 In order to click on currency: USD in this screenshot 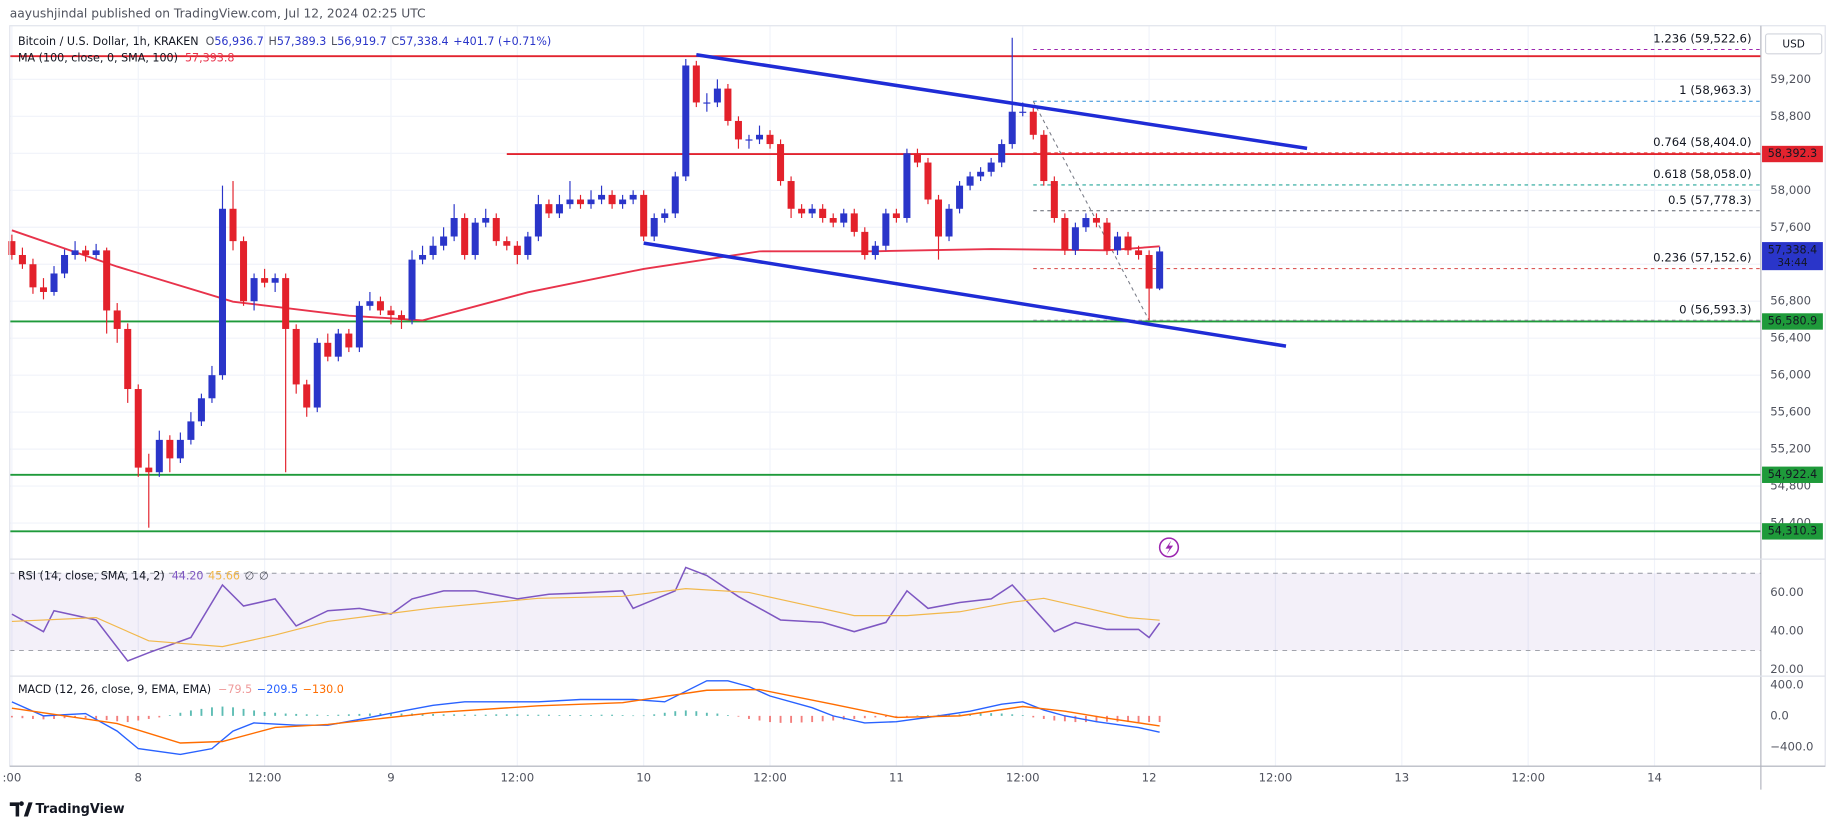, I will do `click(1793, 44)`.